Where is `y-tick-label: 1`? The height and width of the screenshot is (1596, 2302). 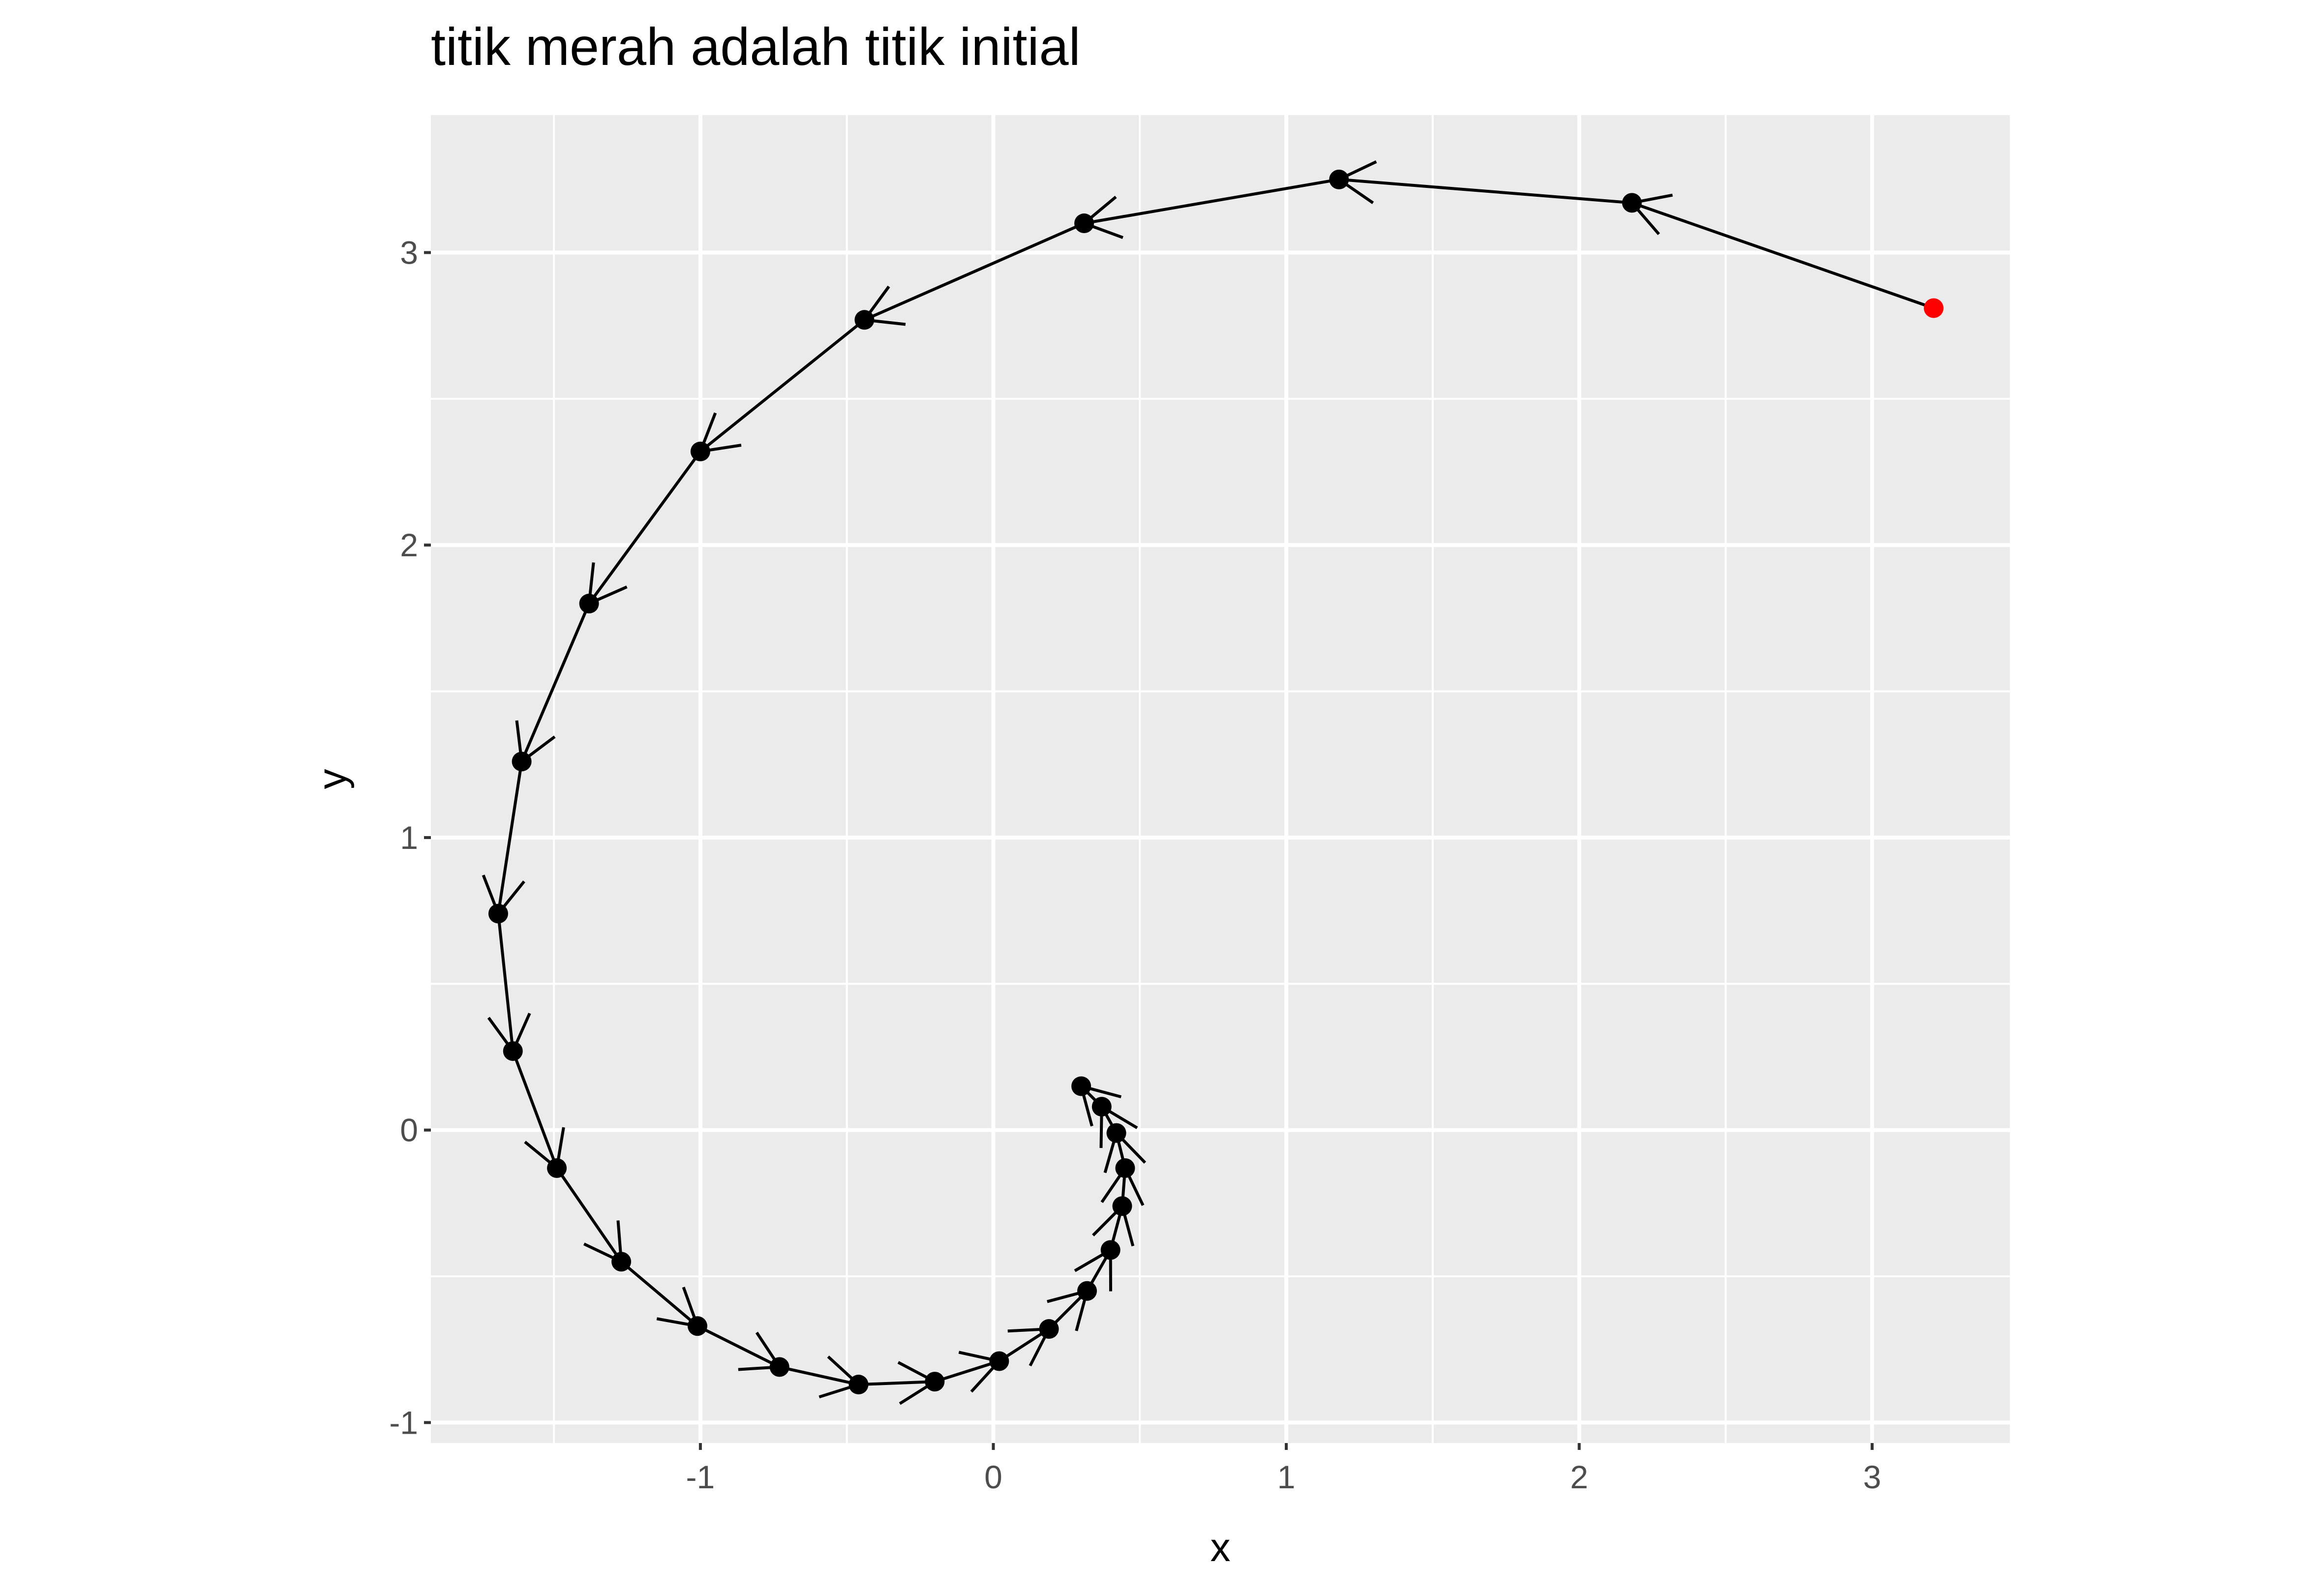
y-tick-label: 1 is located at coordinates (409, 837).